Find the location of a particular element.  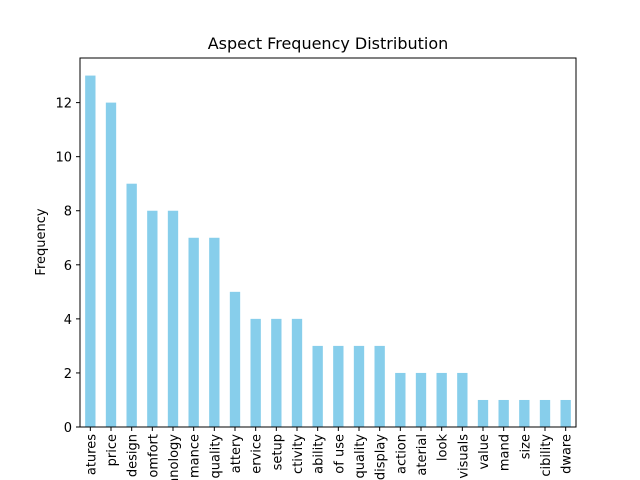

y-tick-label: 2 is located at coordinates (68, 374).